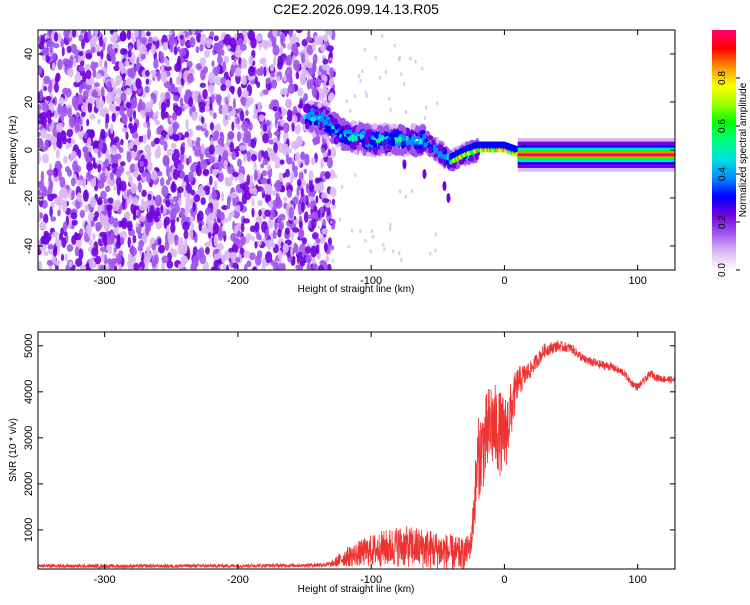 This screenshot has width=750, height=605. Describe the element at coordinates (722, 222) in the screenshot. I see `colorbar-tick-label: 0.2` at that location.